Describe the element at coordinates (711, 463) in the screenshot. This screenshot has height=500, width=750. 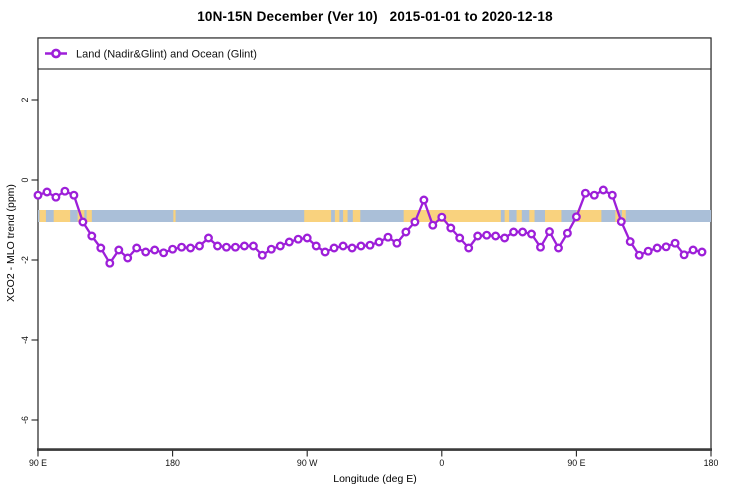
I see `x-tick-label: 180` at that location.